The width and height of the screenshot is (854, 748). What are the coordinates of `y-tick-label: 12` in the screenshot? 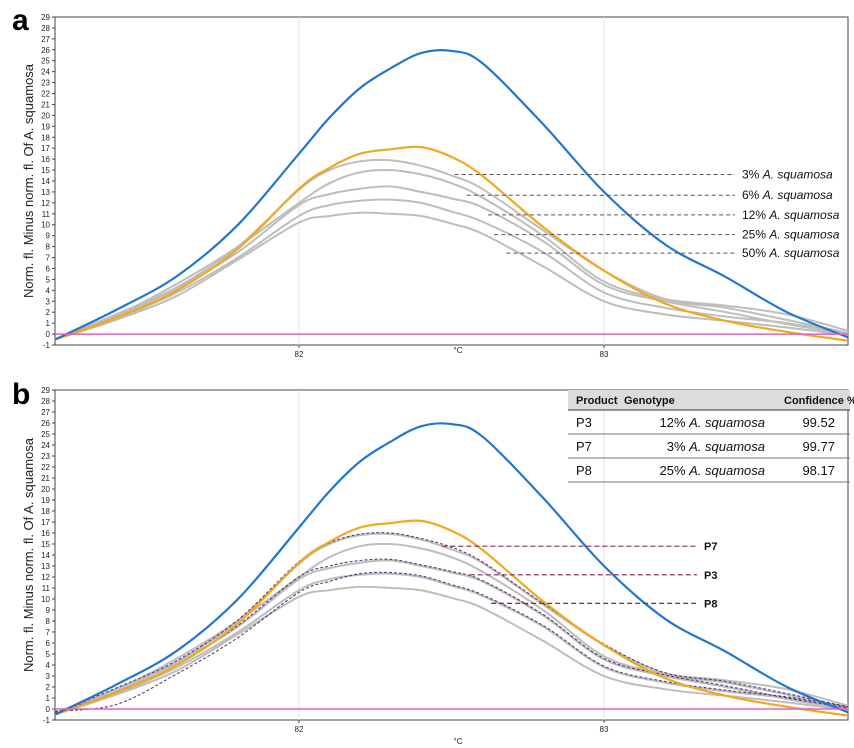 It's located at (45, 577).